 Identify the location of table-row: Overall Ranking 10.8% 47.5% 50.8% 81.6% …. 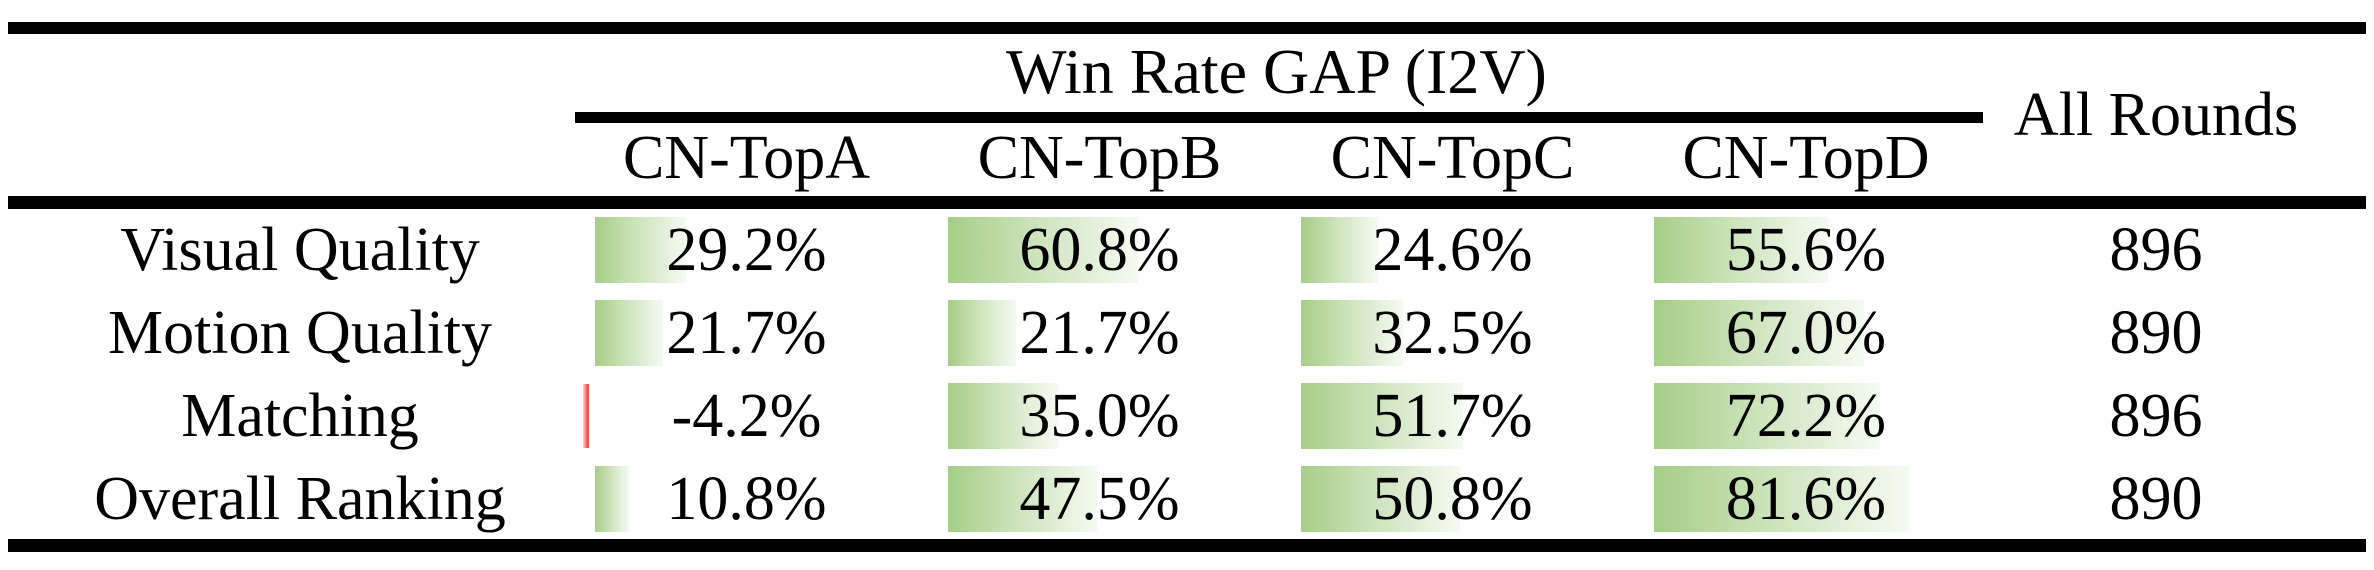
(1187, 498).